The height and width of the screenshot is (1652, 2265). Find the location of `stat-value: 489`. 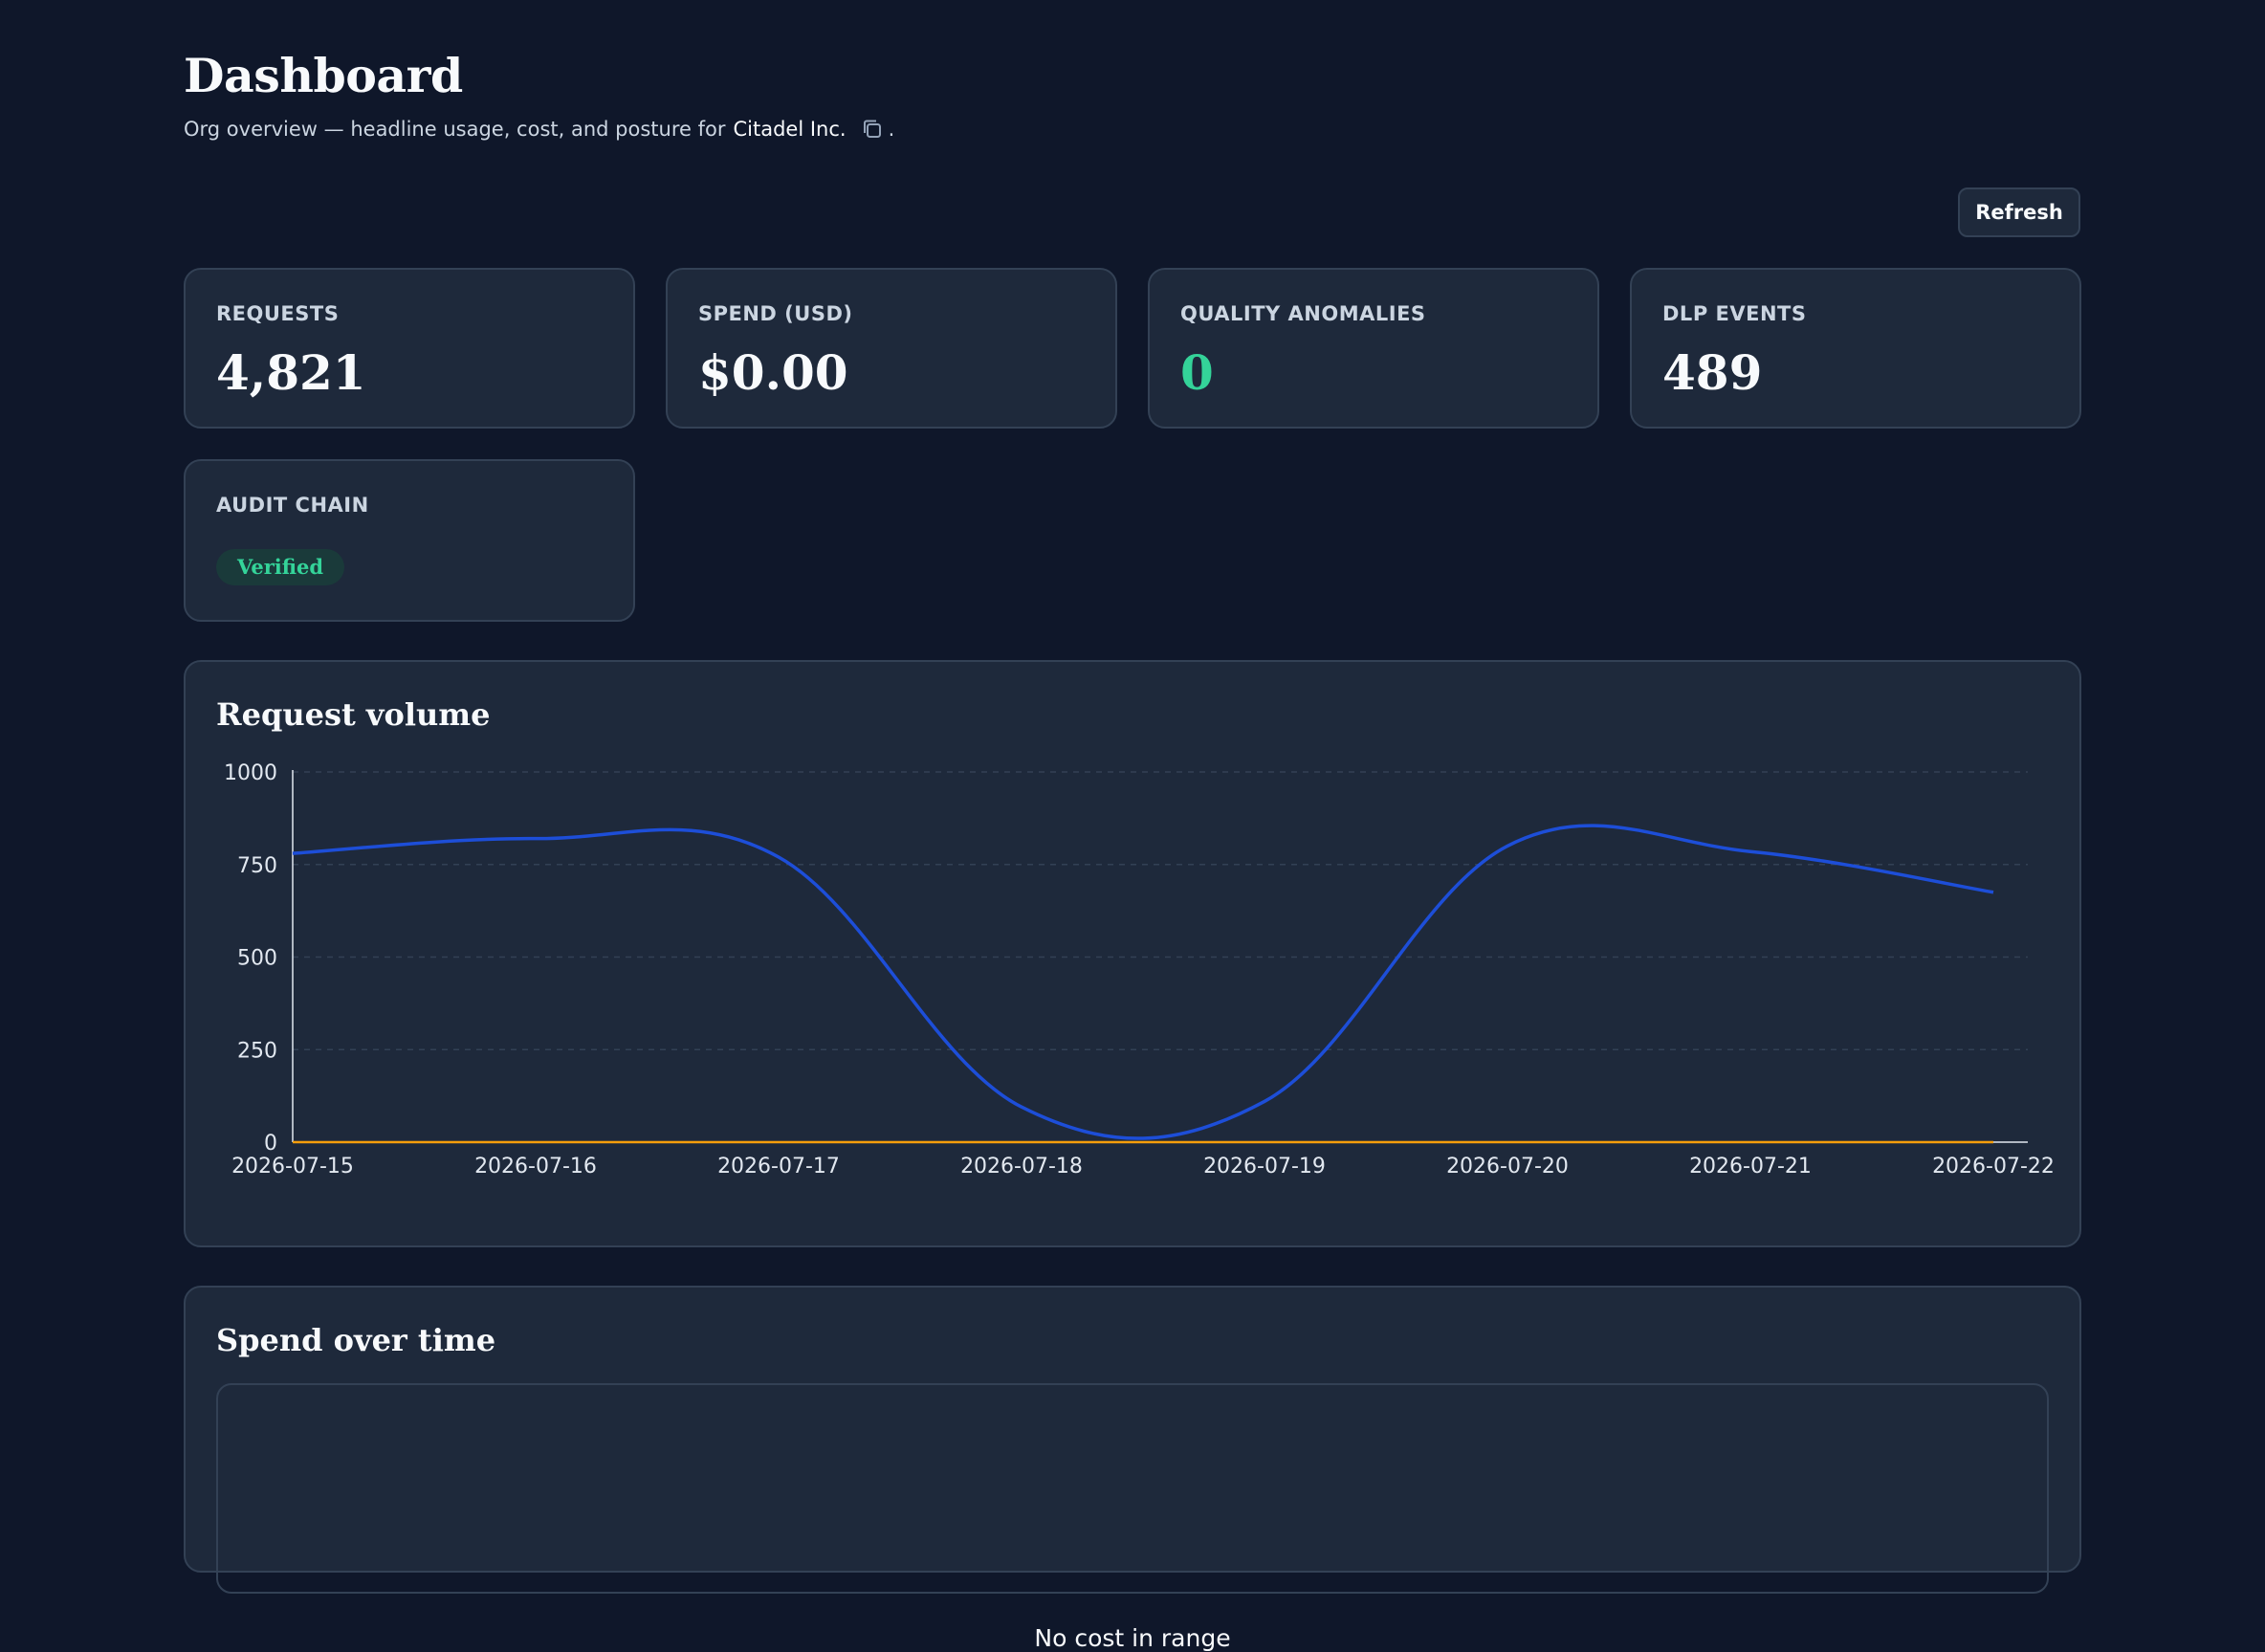

stat-value: 489 is located at coordinates (1713, 372).